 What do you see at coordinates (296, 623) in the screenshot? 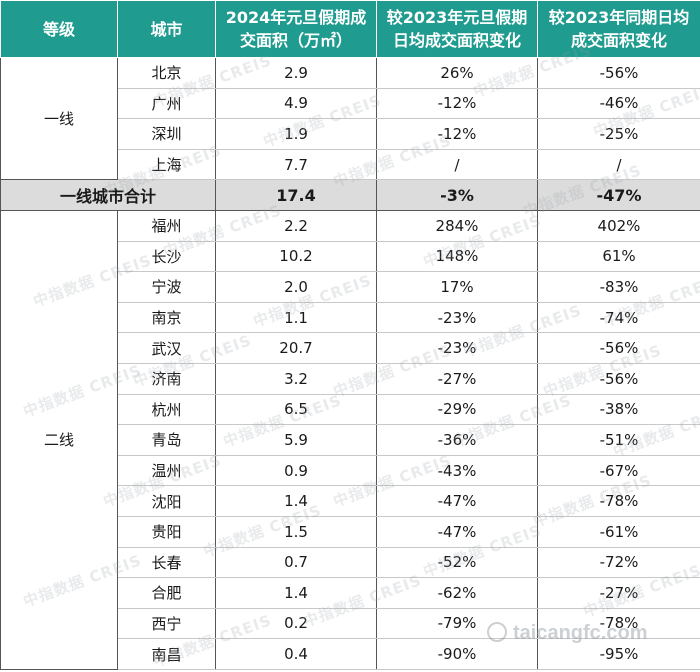
I see `area-cell: 0.2` at bounding box center [296, 623].